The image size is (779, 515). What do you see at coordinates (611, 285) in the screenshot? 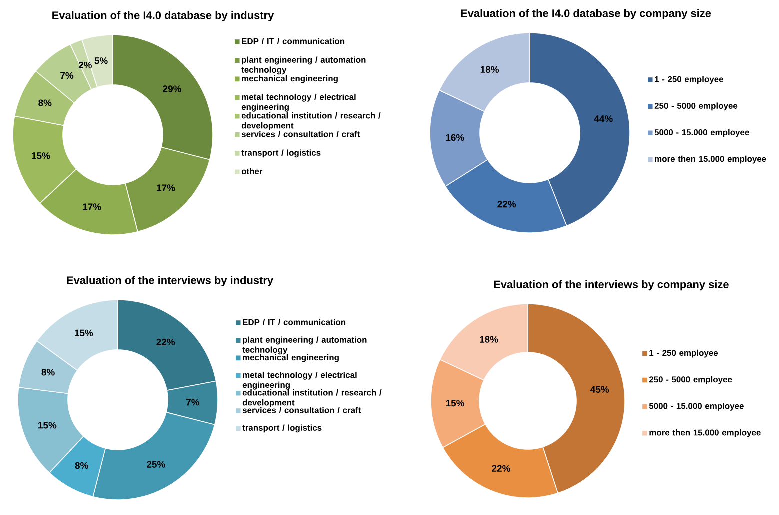
I see `chart-title: Evaluation of the interviews by company size` at bounding box center [611, 285].